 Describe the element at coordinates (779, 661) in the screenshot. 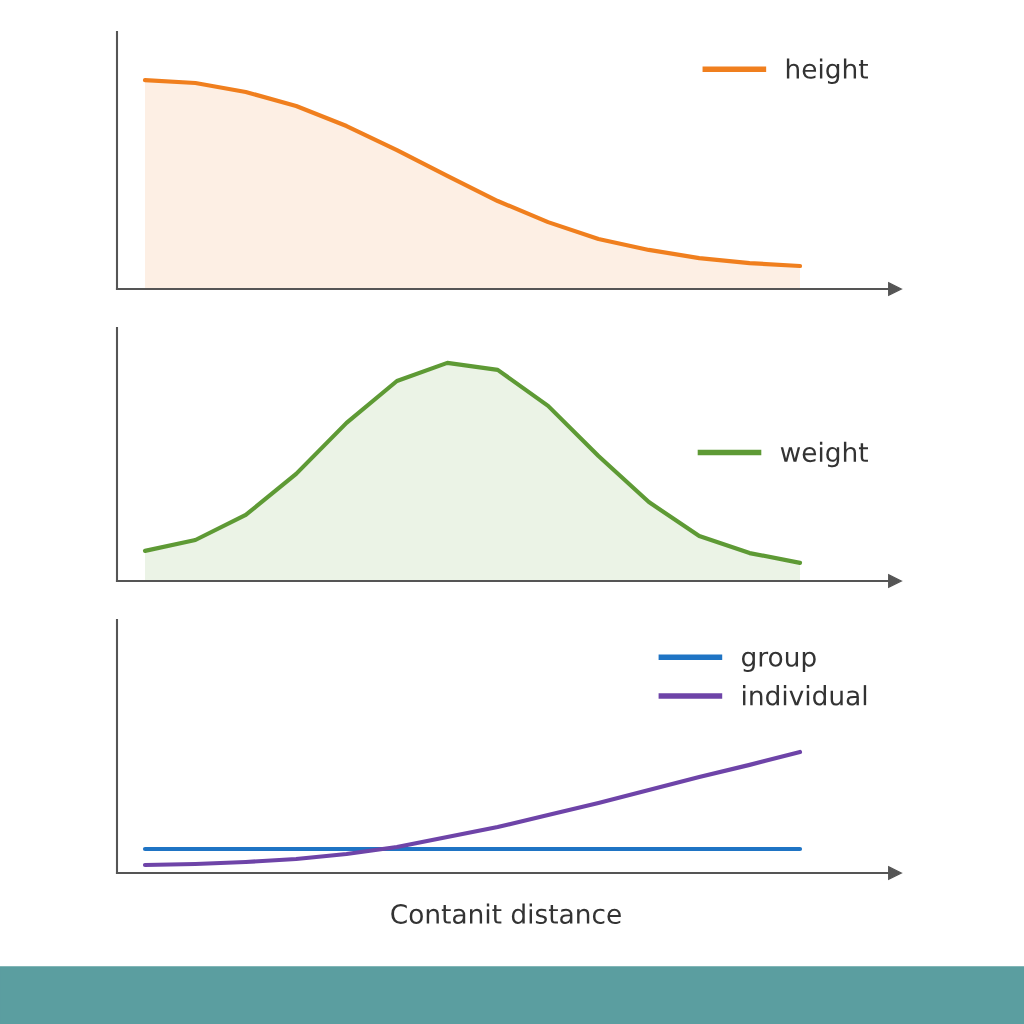

I see `legend-label: group` at that location.